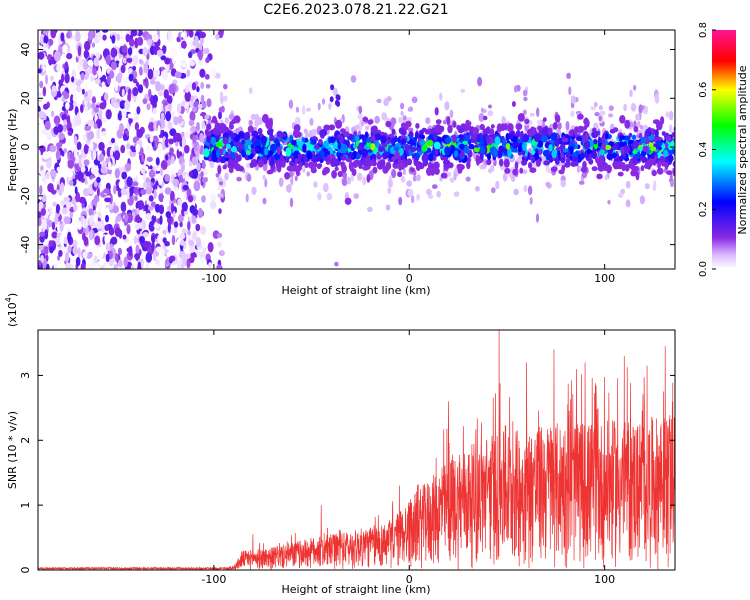 The image size is (750, 600). I want to click on snr-xtick-label: 100, so click(604, 579).